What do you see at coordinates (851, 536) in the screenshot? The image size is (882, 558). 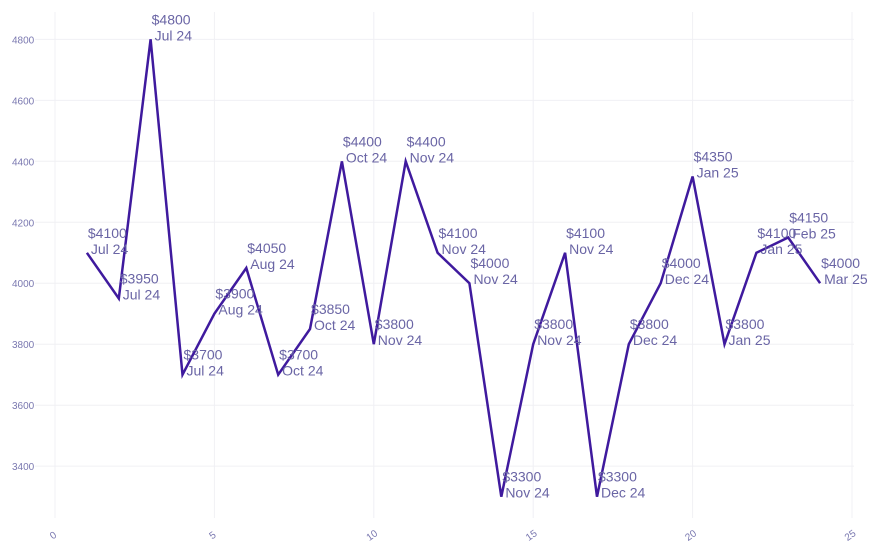 I see `x-tick-label: 25` at bounding box center [851, 536].